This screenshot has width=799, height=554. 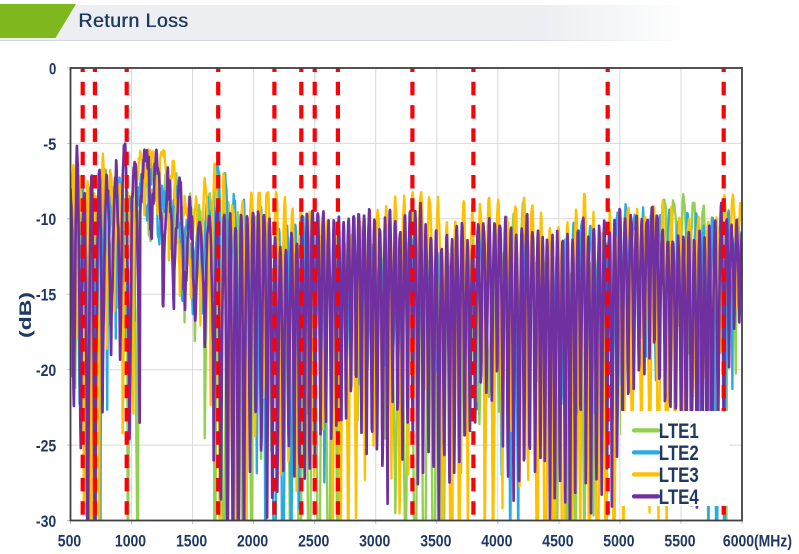 What do you see at coordinates (25, 315) in the screenshot?
I see `svg-text: (dB)` at bounding box center [25, 315].